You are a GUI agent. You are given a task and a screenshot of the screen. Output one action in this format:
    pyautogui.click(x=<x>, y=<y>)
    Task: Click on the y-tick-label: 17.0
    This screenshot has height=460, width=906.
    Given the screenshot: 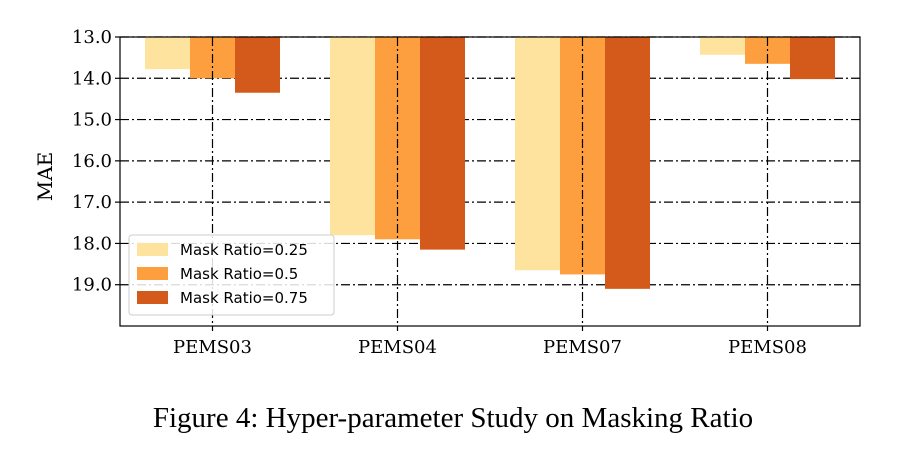 What is the action you would take?
    pyautogui.click(x=92, y=202)
    